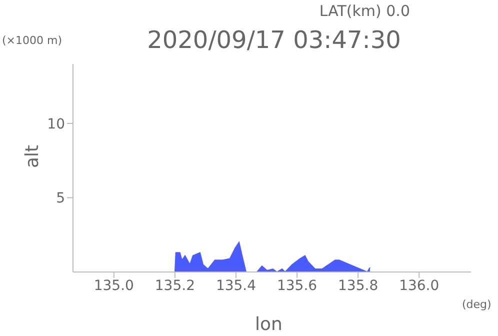 The height and width of the screenshot is (336, 498). I want to click on text: (×1000 m), so click(32, 40).